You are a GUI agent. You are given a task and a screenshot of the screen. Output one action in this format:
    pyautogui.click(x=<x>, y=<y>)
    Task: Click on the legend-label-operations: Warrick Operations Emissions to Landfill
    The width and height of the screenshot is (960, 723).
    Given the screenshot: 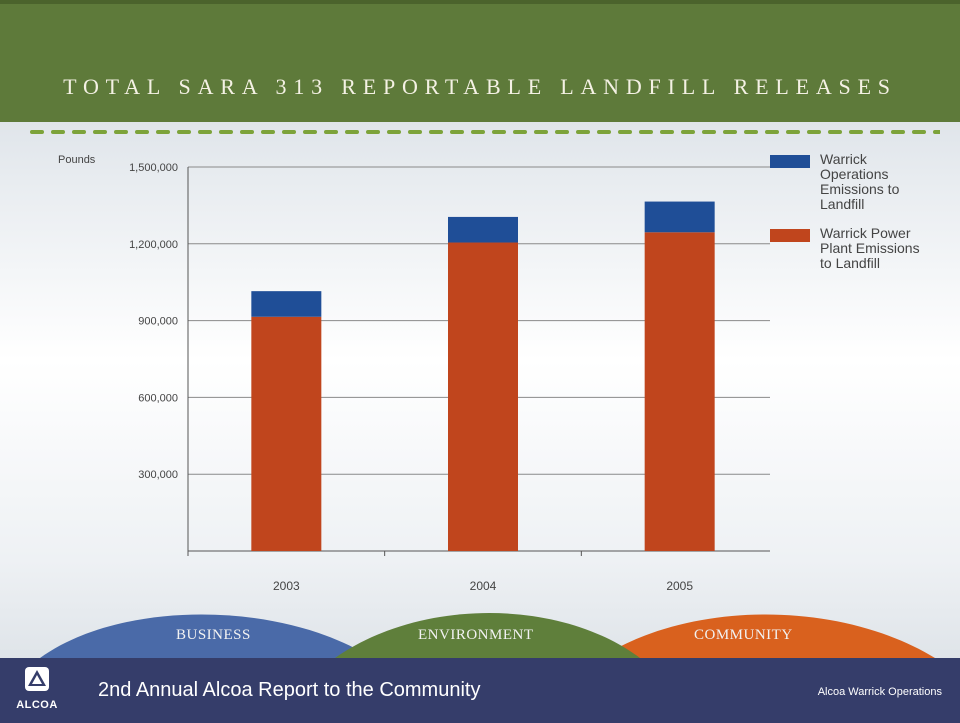 What is the action you would take?
    pyautogui.click(x=860, y=181)
    